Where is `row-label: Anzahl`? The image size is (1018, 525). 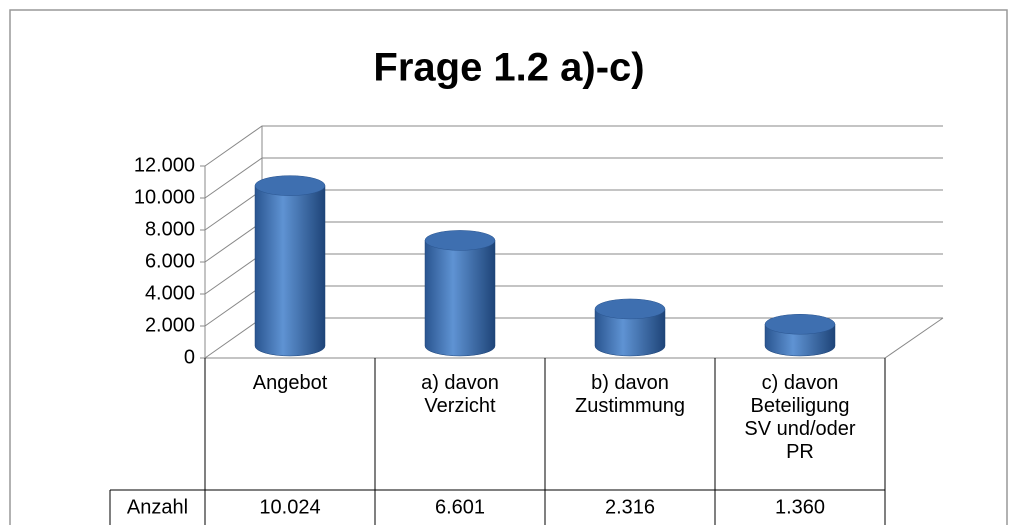
row-label: Anzahl is located at coordinates (157, 507).